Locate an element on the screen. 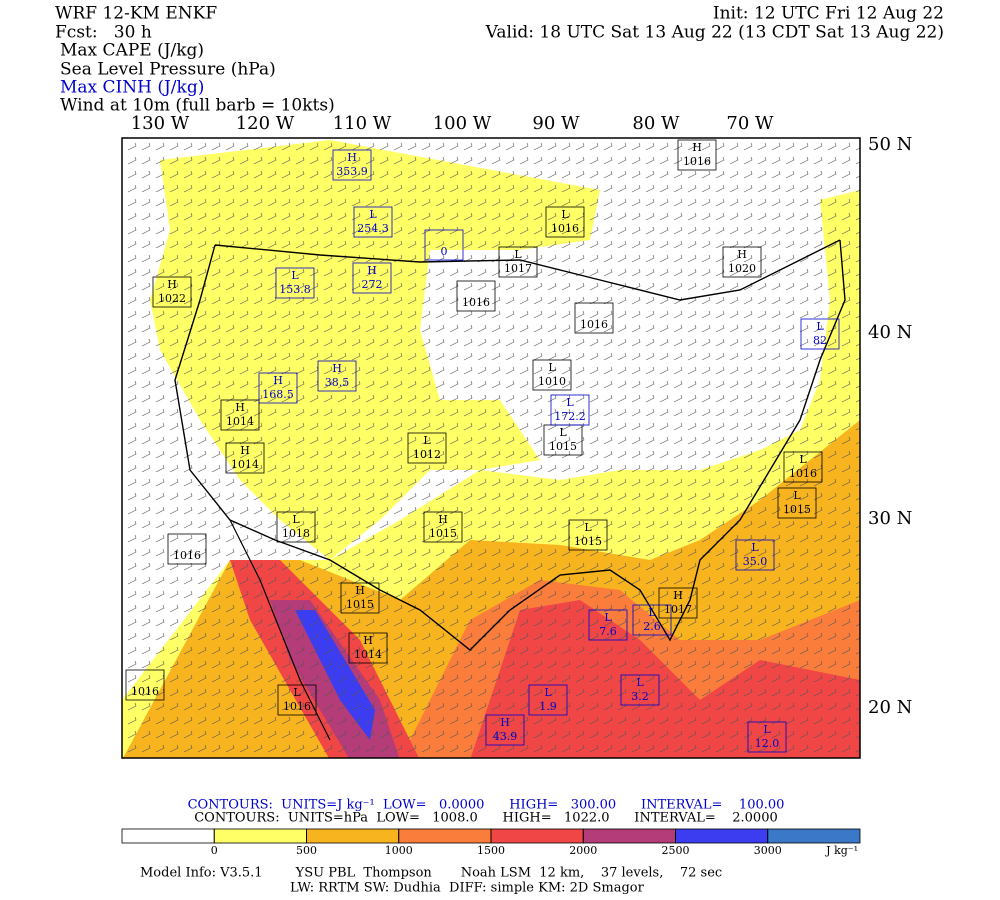  cinh-center-value: 35.0 is located at coordinates (755, 561).